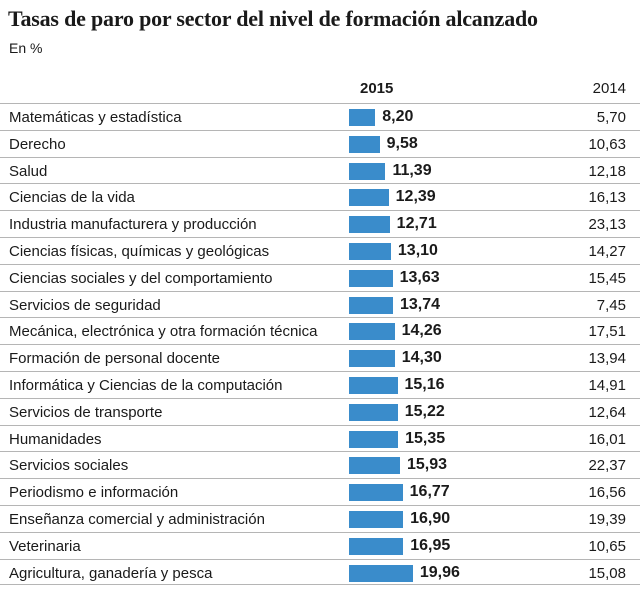 Image resolution: width=640 pixels, height=589 pixels. What do you see at coordinates (69, 466) in the screenshot?
I see `category-label: Servicios sociales` at bounding box center [69, 466].